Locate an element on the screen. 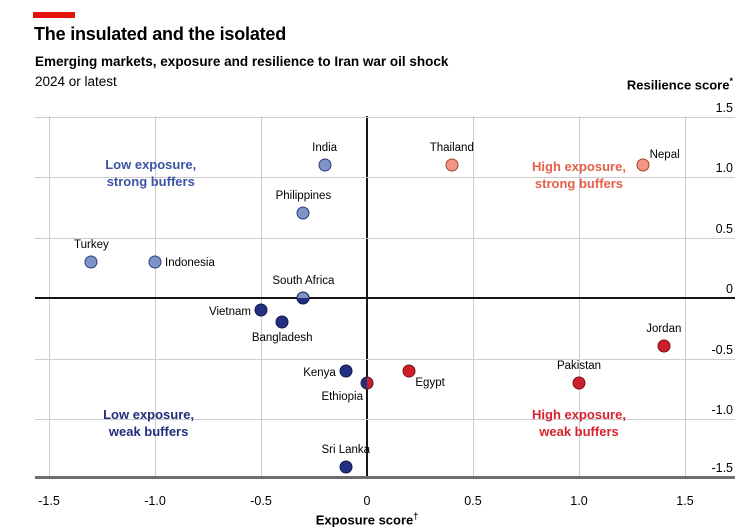  quadrant-label-bottom-right-line2: weak buffers is located at coordinates (579, 431).